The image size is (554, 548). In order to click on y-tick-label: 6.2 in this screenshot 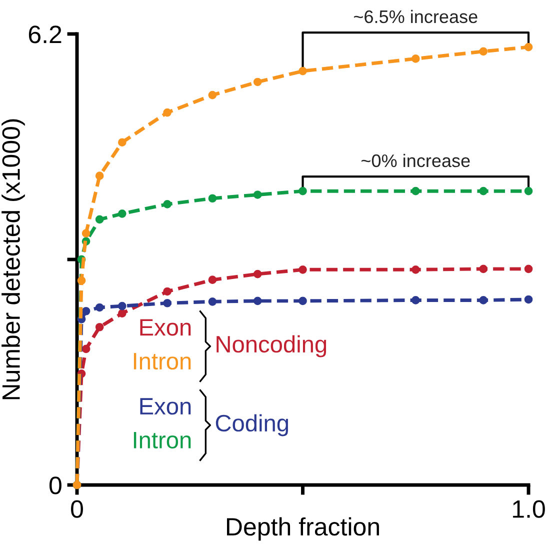, I will do `click(45, 35)`.